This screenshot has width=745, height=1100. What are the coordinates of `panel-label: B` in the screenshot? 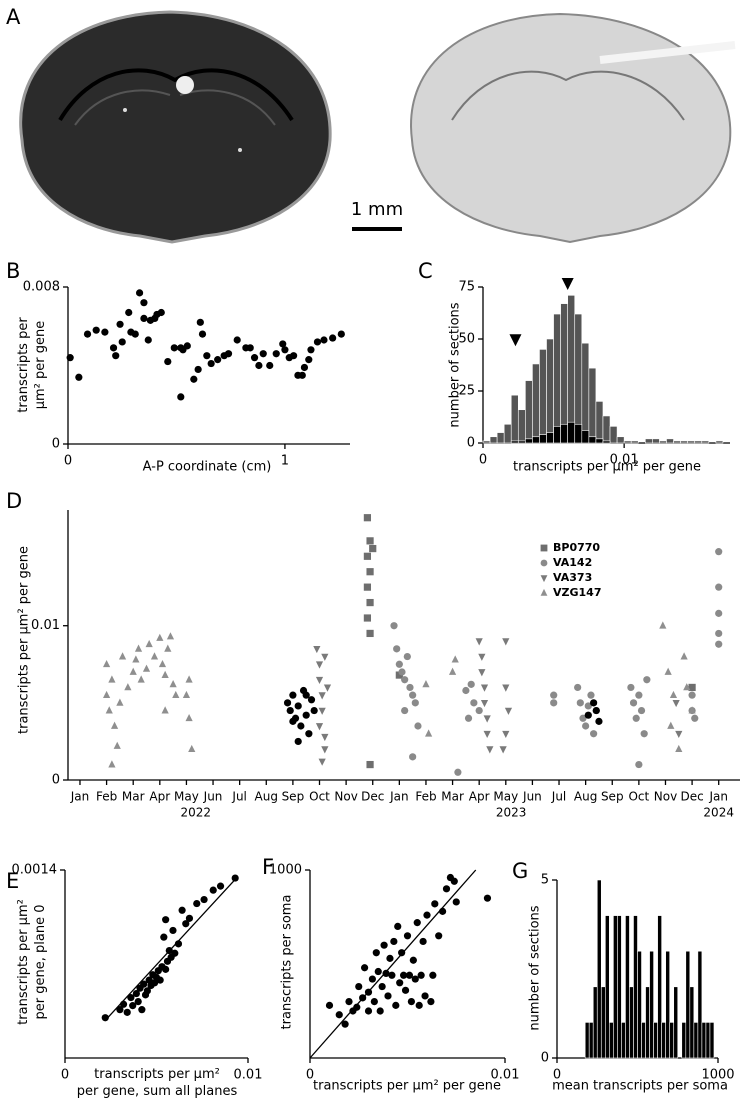 It's located at (13, 271).